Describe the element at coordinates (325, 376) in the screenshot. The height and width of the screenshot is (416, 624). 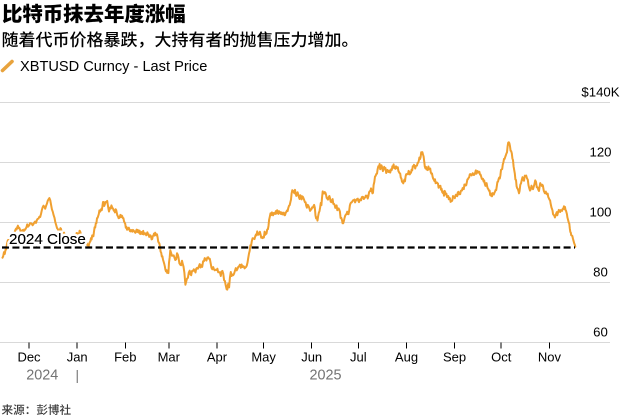
I see `svg-text: 2025` at that location.